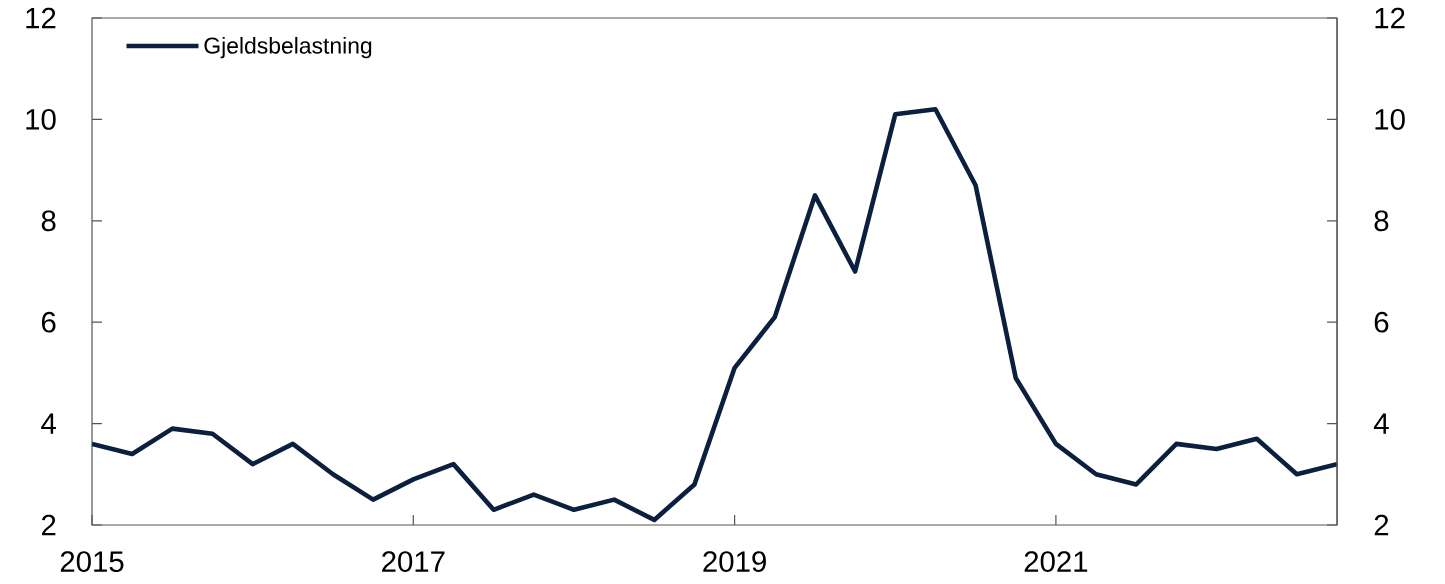 This screenshot has height=584, width=1445. I want to click on y-tick-label: 4, so click(48, 423).